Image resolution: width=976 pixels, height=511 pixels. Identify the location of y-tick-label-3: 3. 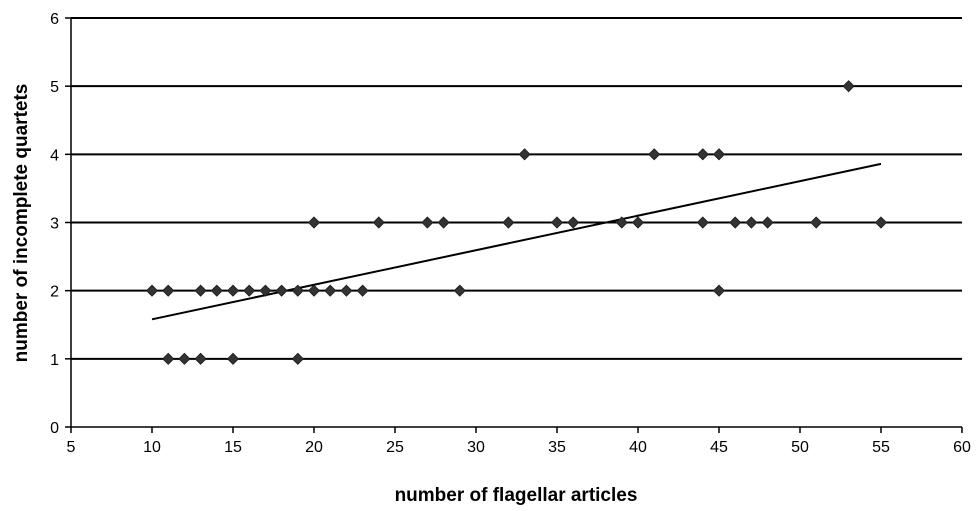
(54, 224).